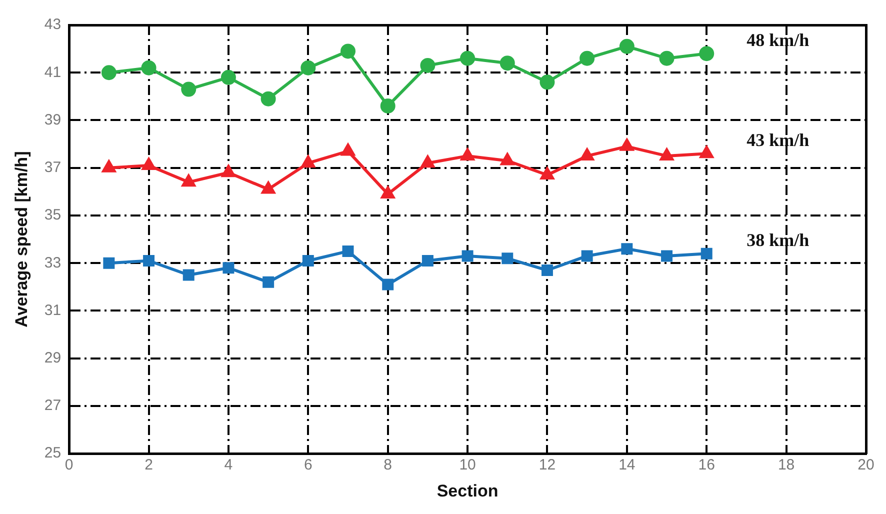 The height and width of the screenshot is (514, 886). I want to click on y-tick-label: 35, so click(53, 215).